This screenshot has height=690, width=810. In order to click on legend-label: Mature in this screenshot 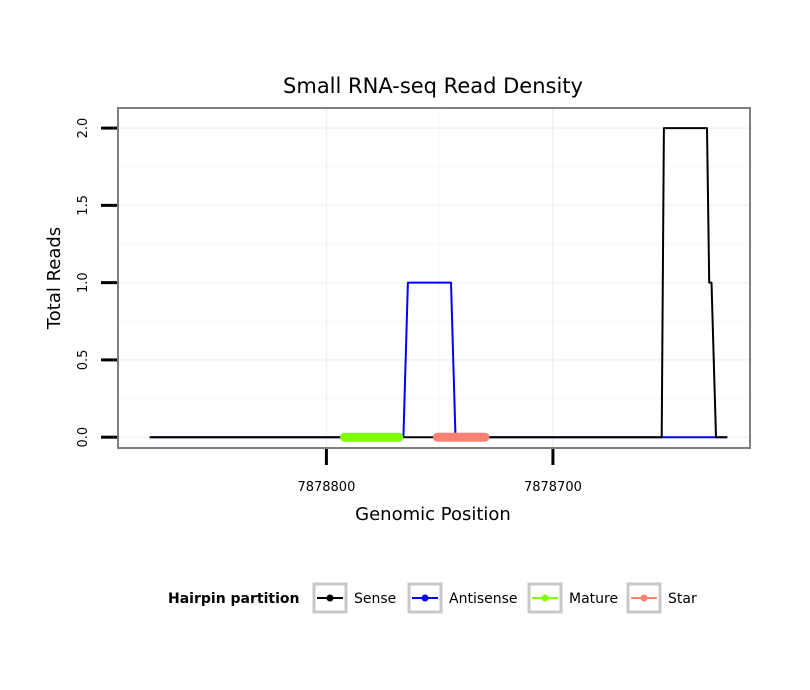, I will do `click(593, 599)`.